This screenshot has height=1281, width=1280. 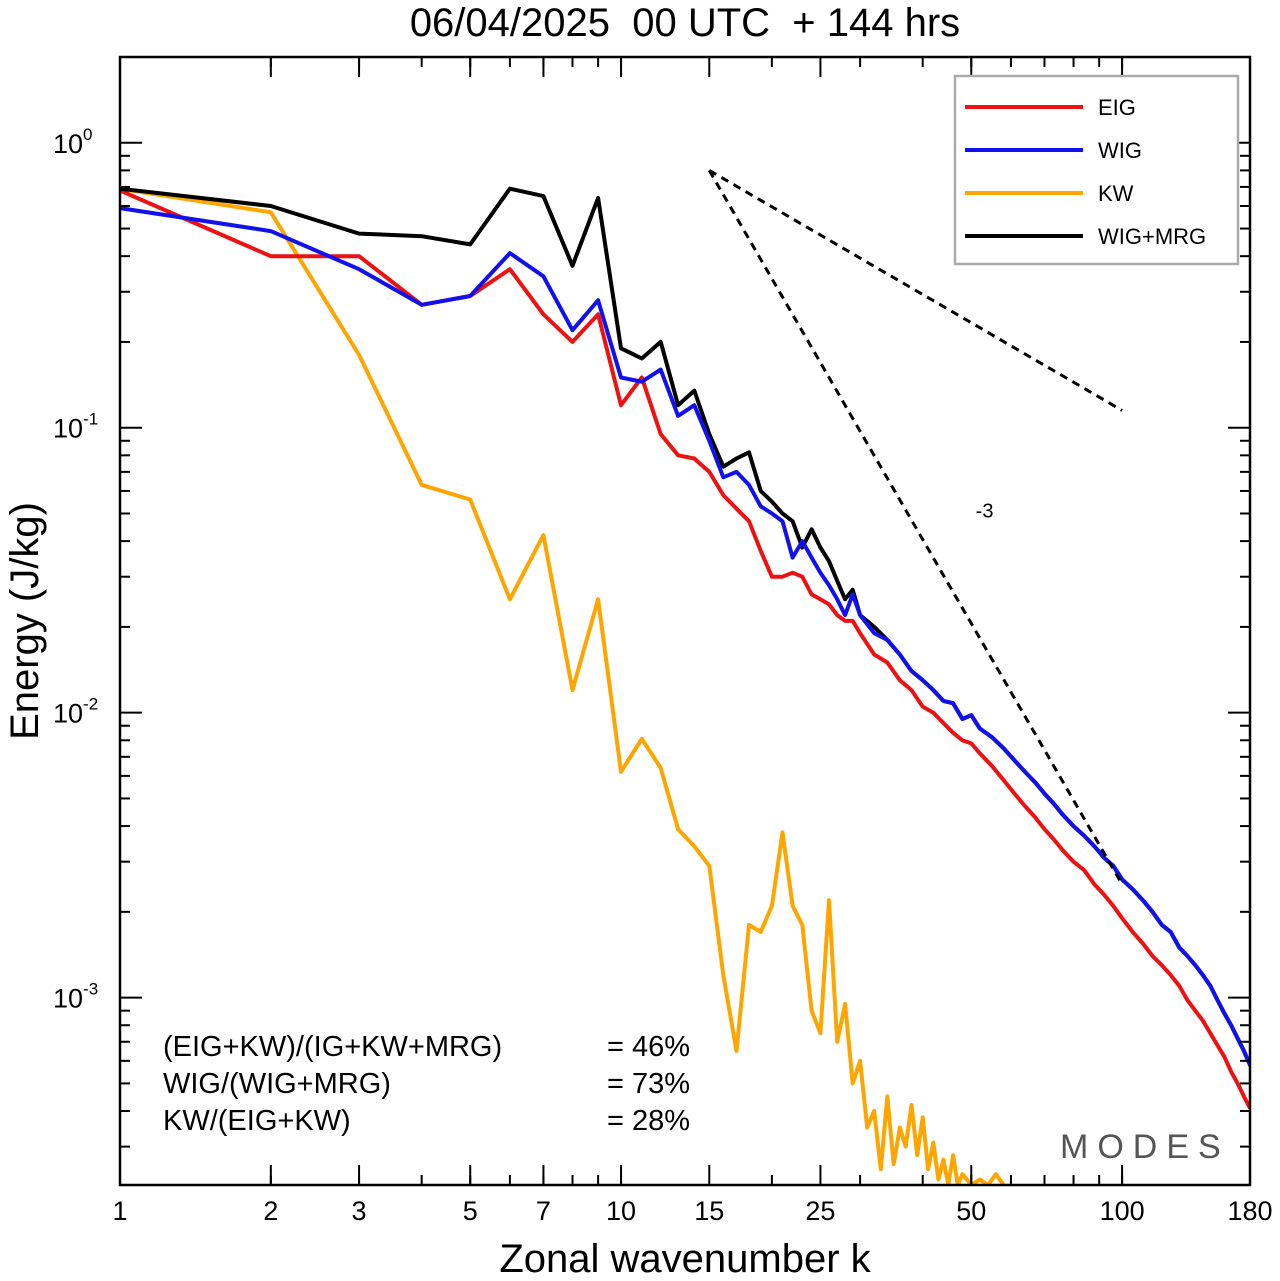 I want to click on ratio-label: KW/(EIG+KW), so click(x=257, y=1121).